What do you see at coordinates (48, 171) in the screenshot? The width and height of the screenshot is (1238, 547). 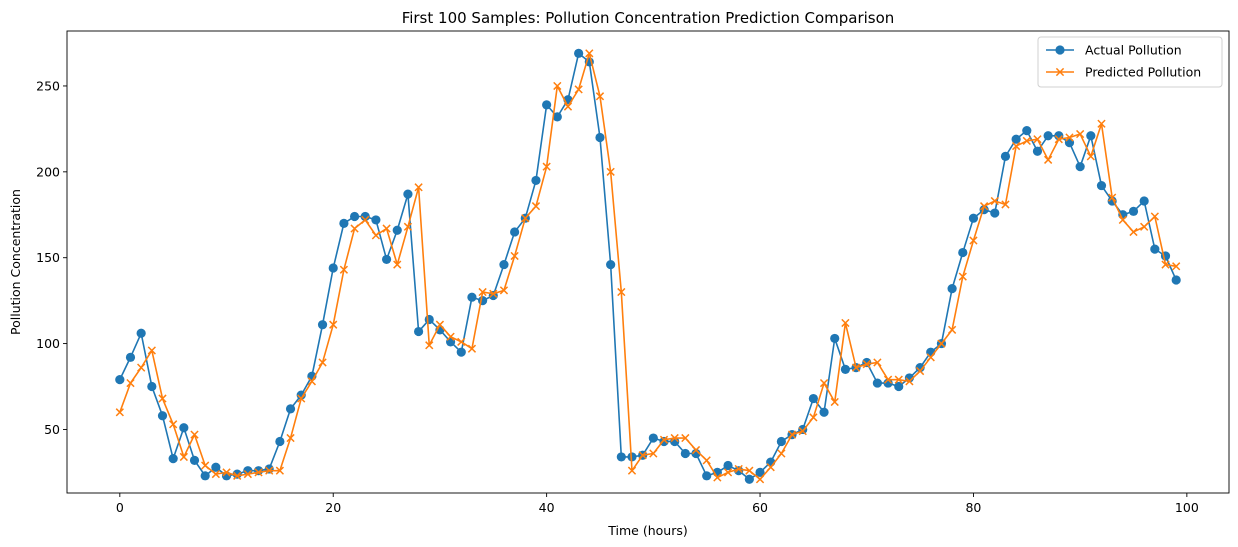 I see `y-tick-label: 200` at bounding box center [48, 171].